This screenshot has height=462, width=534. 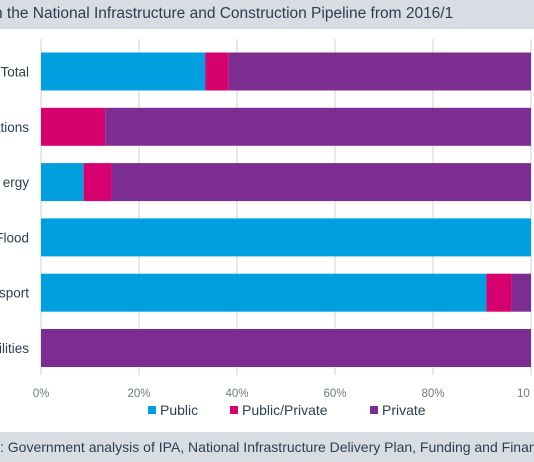 What do you see at coordinates (286, 348) in the screenshot?
I see `bar-ilities-private` at bounding box center [286, 348].